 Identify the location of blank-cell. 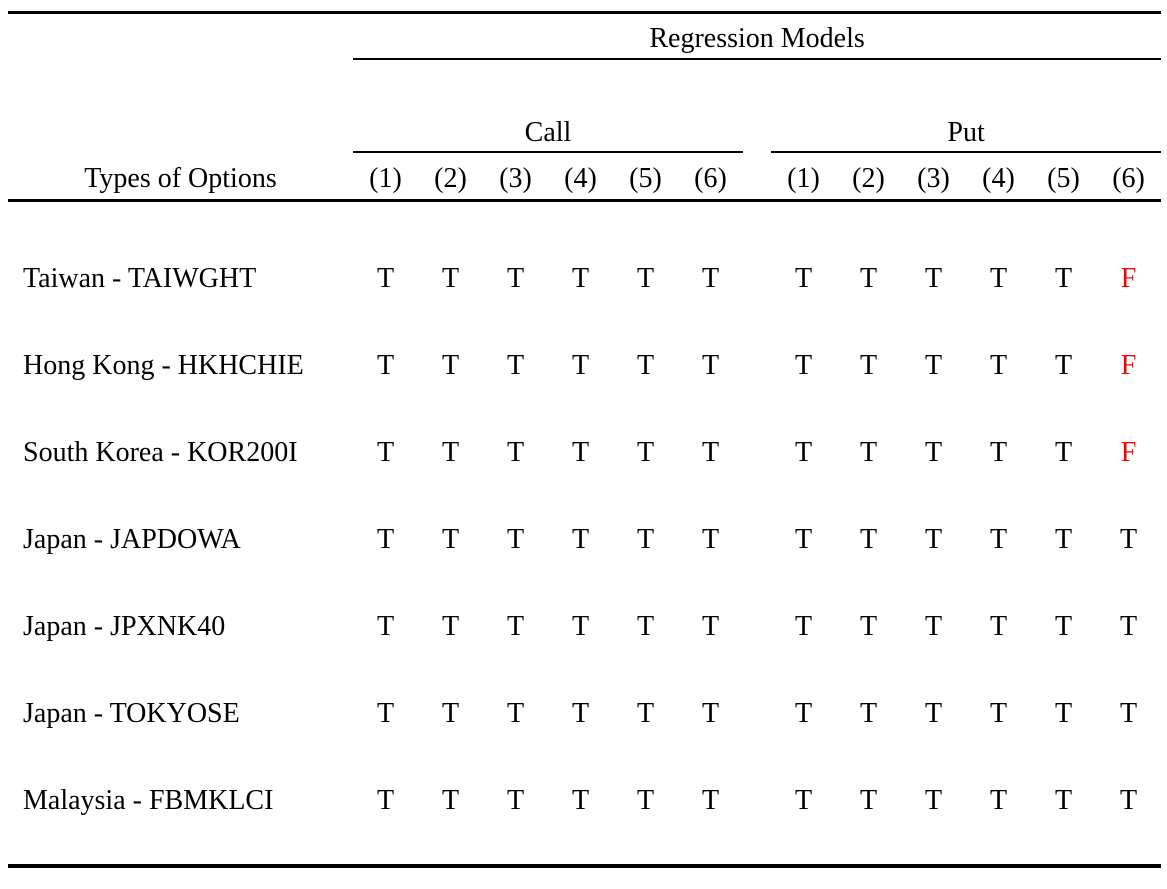
(180, 105).